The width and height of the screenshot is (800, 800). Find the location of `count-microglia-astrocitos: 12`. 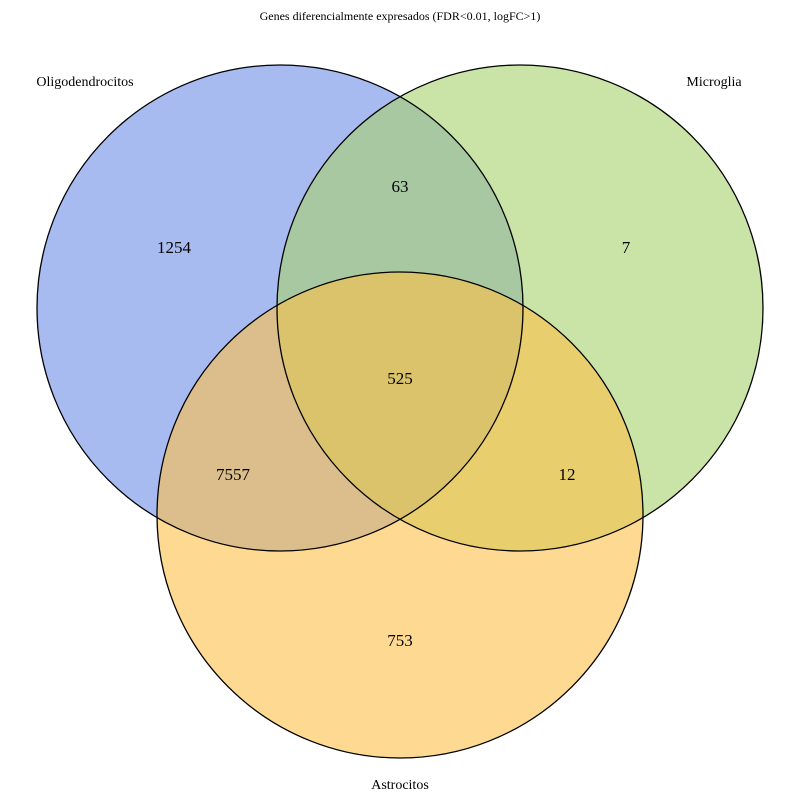

count-microglia-astrocitos: 12 is located at coordinates (567, 474).